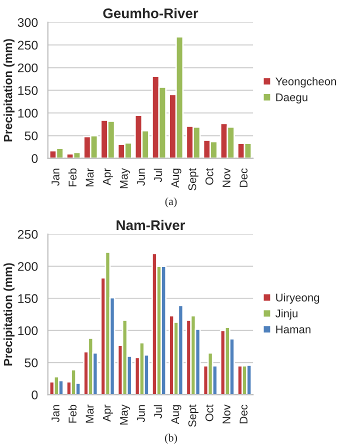  What do you see at coordinates (150, 13) in the screenshot?
I see `chart-title: Geumho-River` at bounding box center [150, 13].